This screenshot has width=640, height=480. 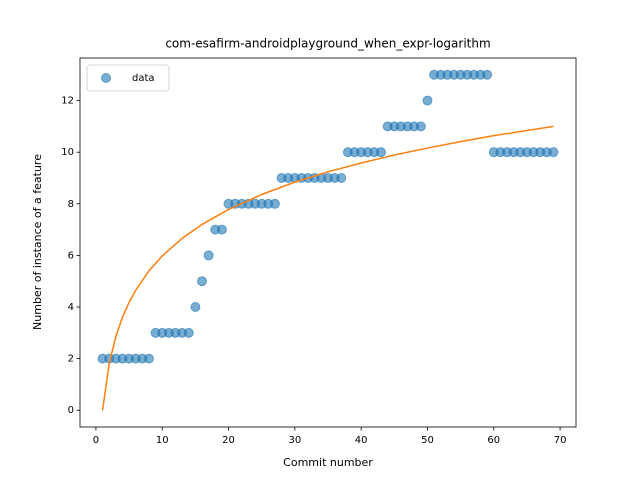 I want to click on x-tick-label: 60, so click(x=493, y=440).